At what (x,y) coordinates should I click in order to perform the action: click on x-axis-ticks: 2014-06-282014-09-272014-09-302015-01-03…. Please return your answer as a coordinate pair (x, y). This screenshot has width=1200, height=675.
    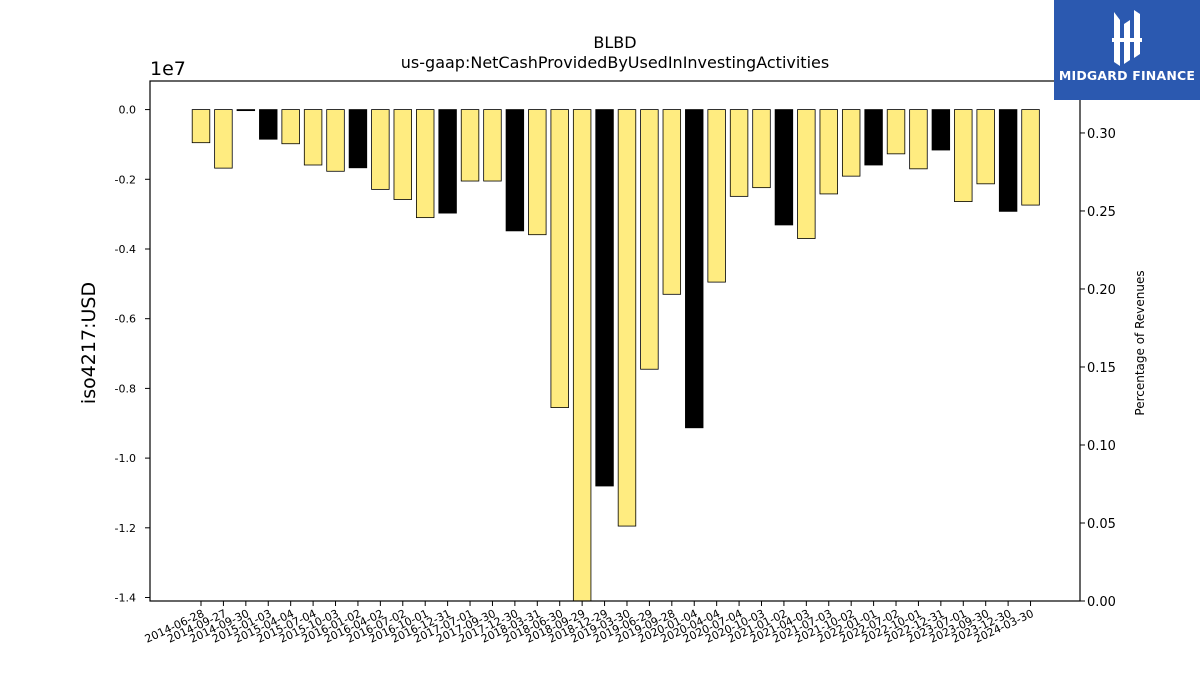
    Looking at the image, I should click on (589, 623).